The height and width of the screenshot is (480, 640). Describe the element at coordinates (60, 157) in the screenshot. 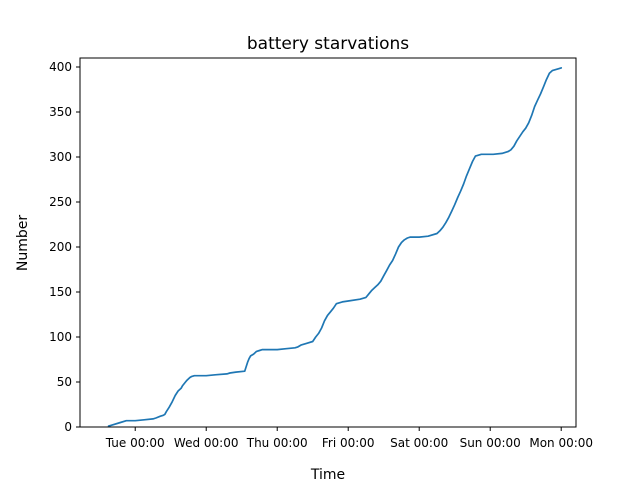

I see `y-tick-label: 300` at that location.